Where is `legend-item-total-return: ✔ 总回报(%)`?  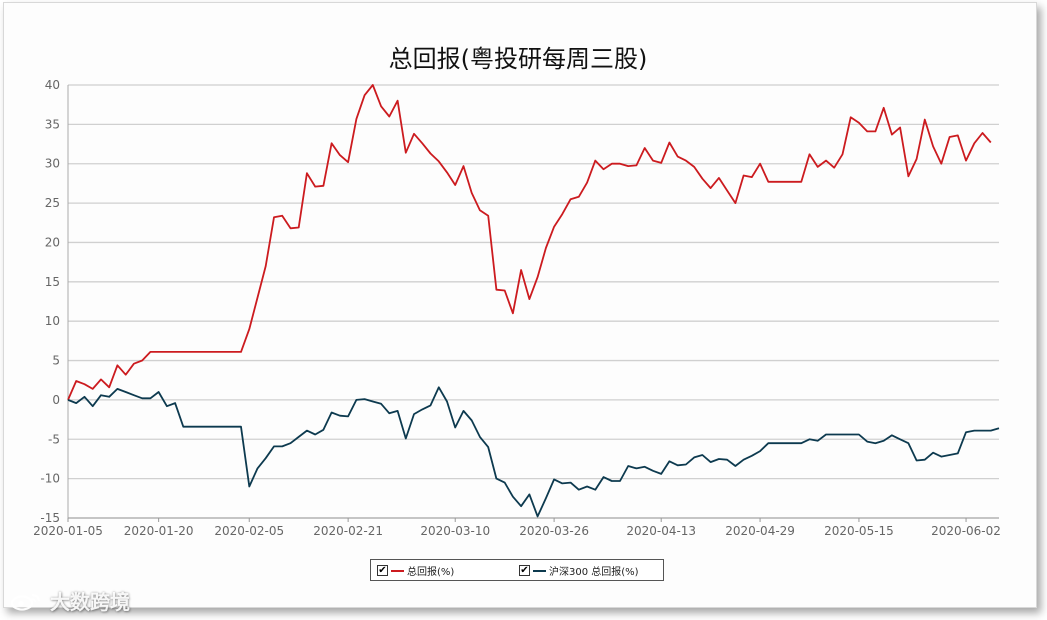
legend-item-total-return: ✔ 总回报(%) is located at coordinates (415, 570).